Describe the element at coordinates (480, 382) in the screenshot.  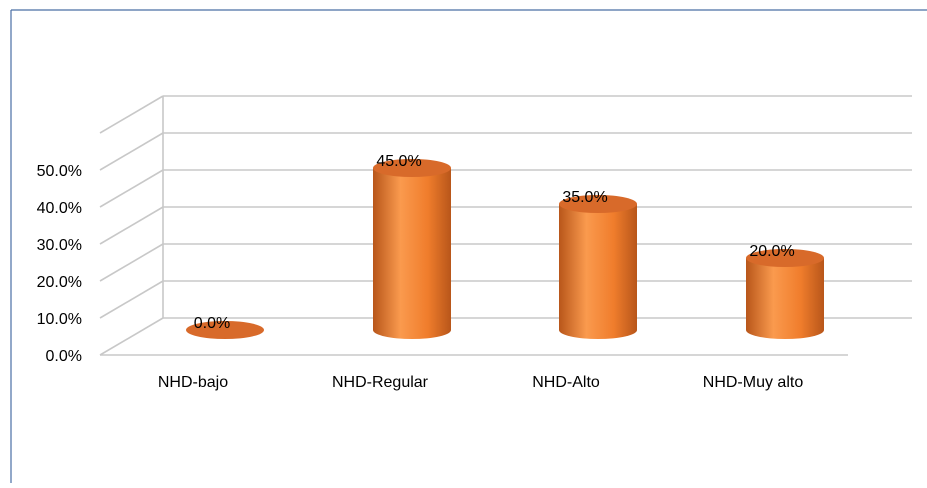
I see `x-axis-ticks: NHD-bajo NHD-Regular NHD-Alto NHD-Muy alto` at that location.